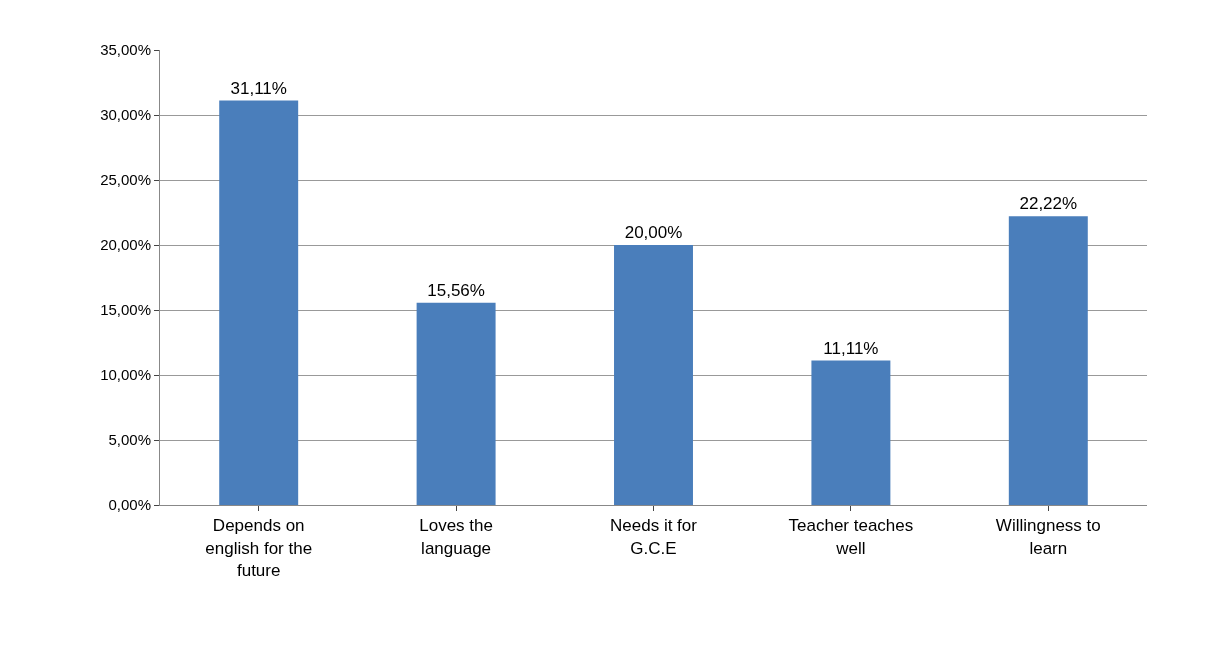 This screenshot has height=645, width=1207. I want to click on x-tick-label: Teacher teaches well, so click(851, 537).